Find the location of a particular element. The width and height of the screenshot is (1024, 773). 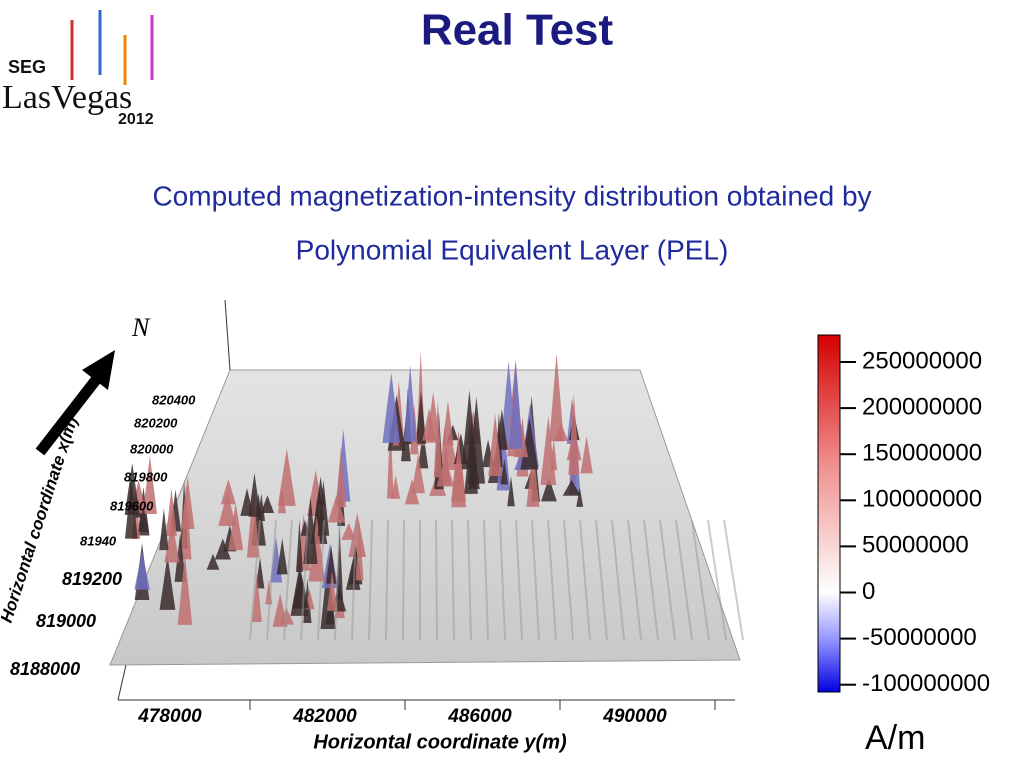

colorbar-tick-label: 100000000 is located at coordinates (922, 499).